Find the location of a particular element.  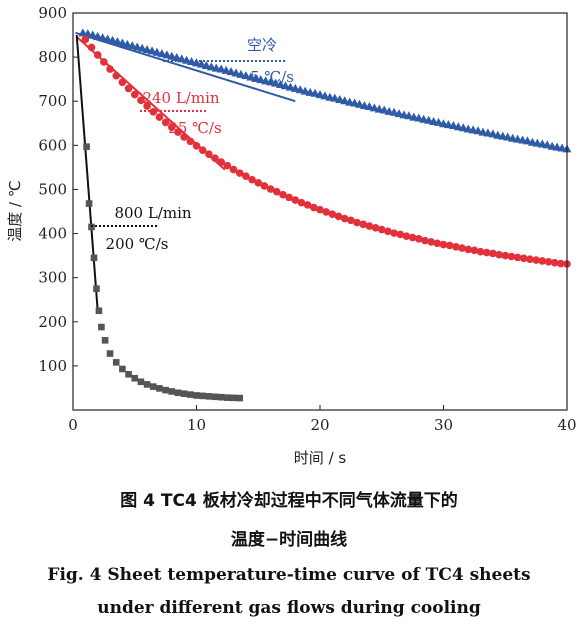

y-tick-label: 800 is located at coordinates (52, 57).